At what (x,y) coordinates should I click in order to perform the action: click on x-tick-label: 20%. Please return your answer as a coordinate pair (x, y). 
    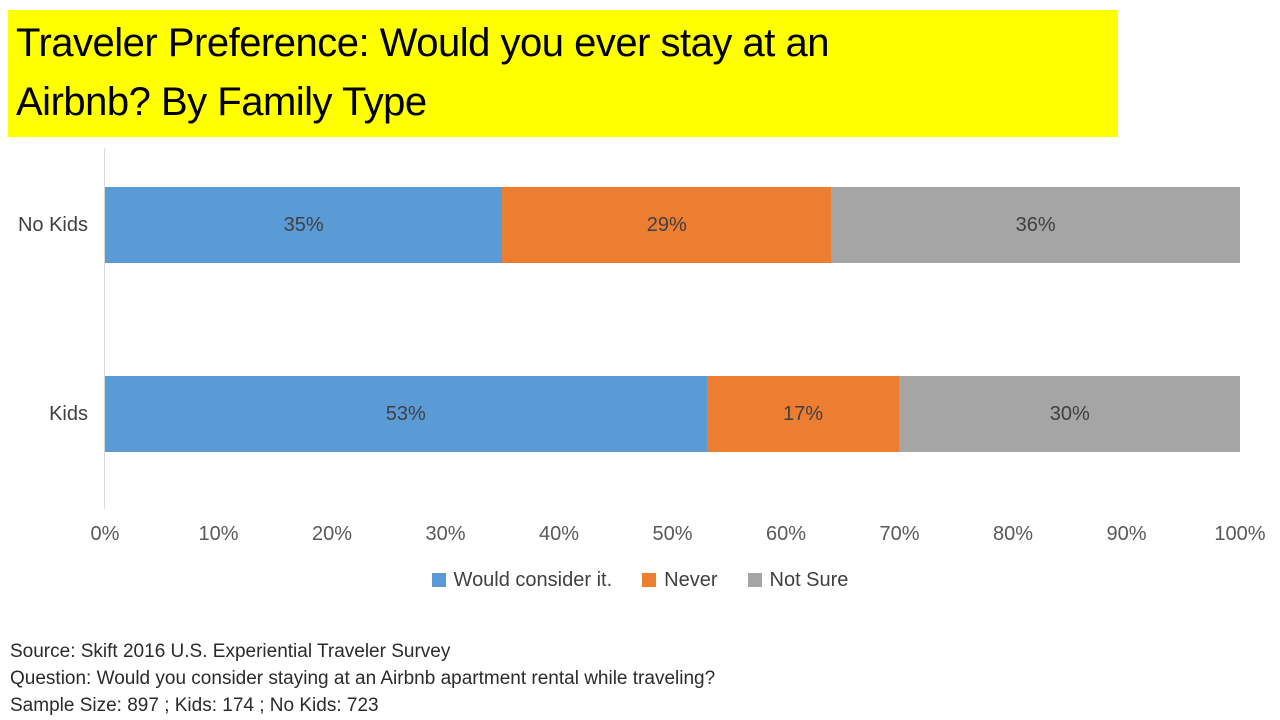
    Looking at the image, I should click on (332, 534).